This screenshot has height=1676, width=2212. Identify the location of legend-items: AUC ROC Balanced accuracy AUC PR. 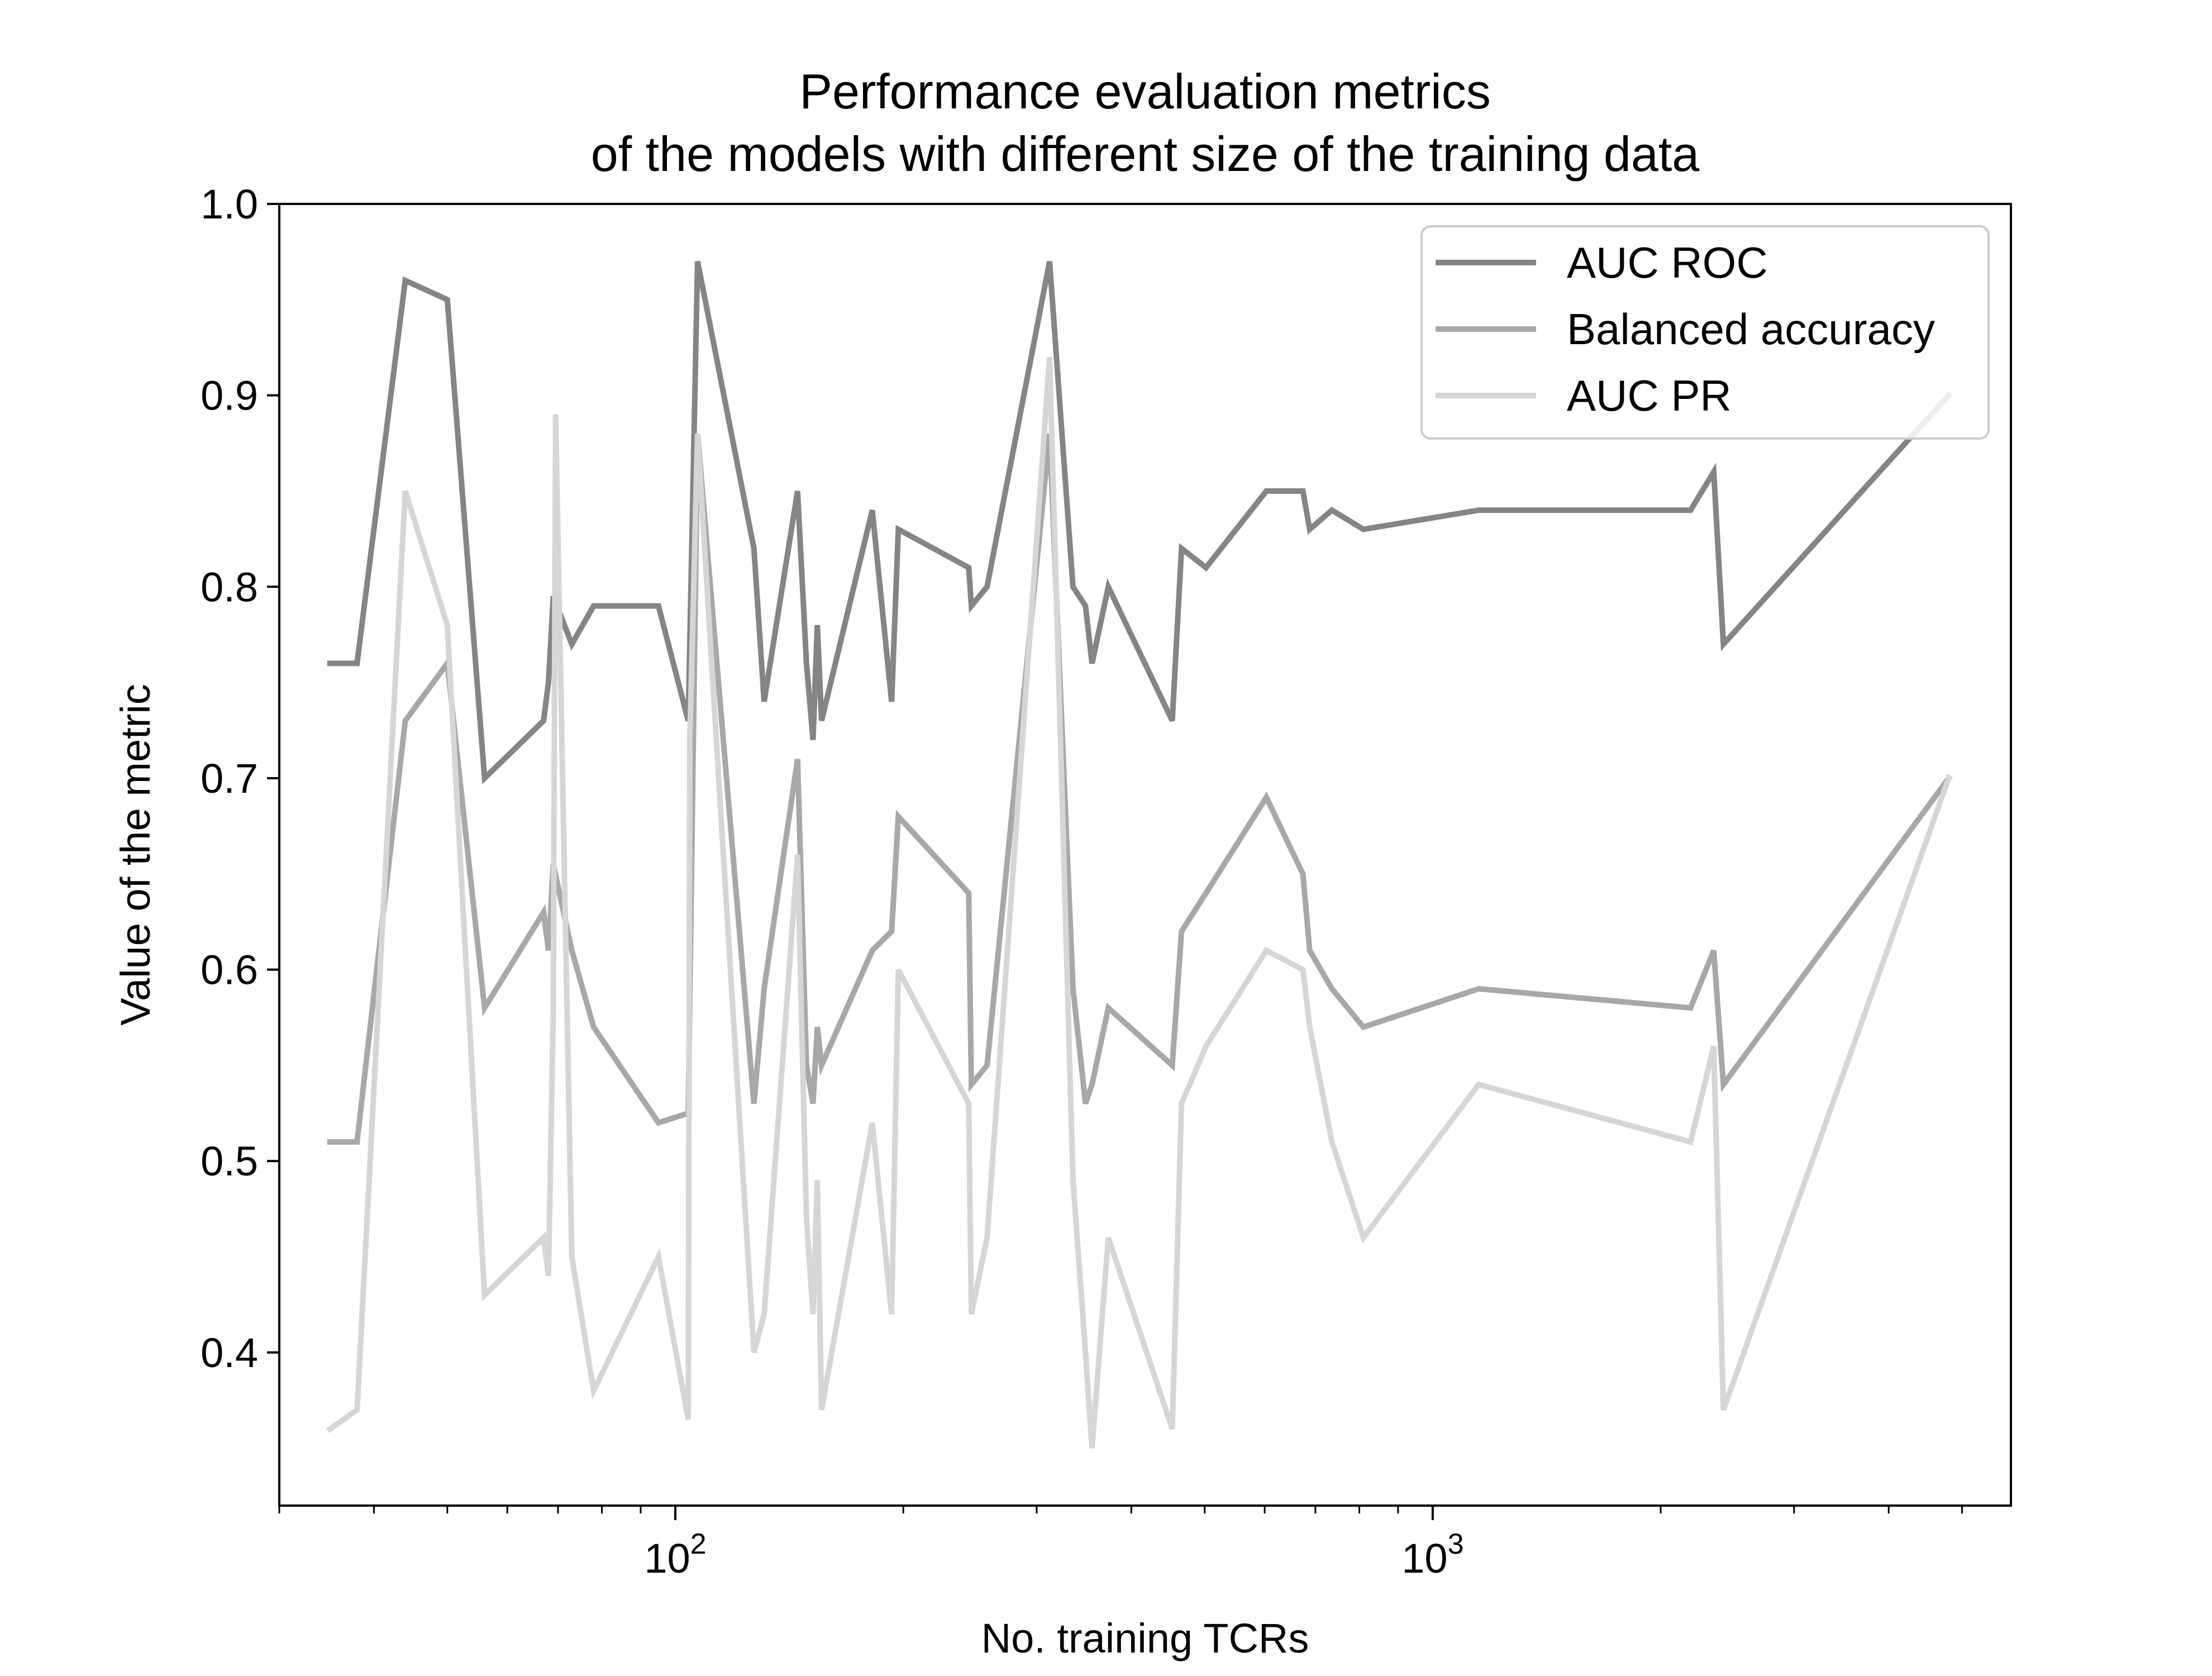
(1686, 329).